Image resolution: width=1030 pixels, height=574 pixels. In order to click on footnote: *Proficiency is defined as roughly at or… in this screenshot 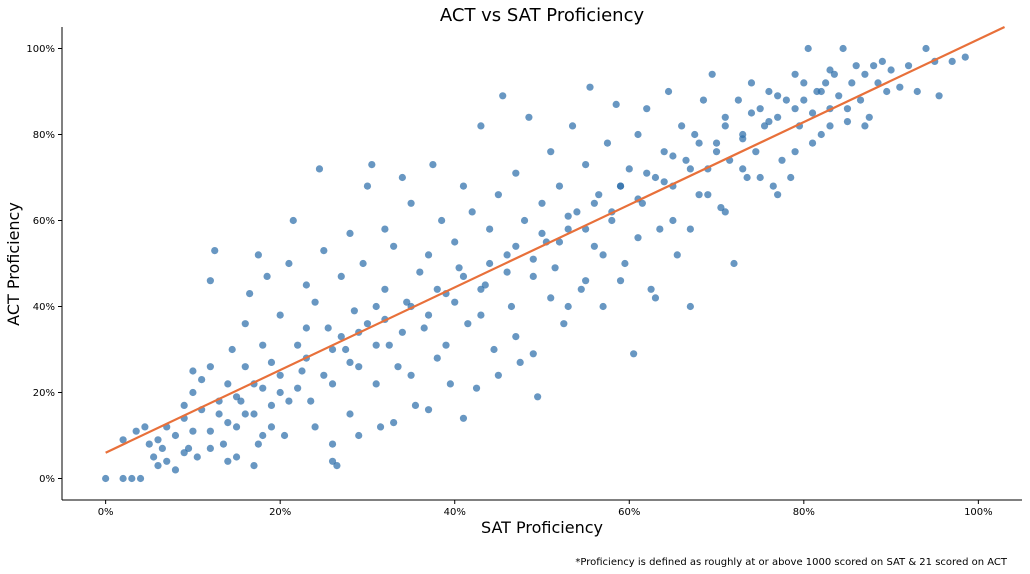, I will do `click(791, 562)`.